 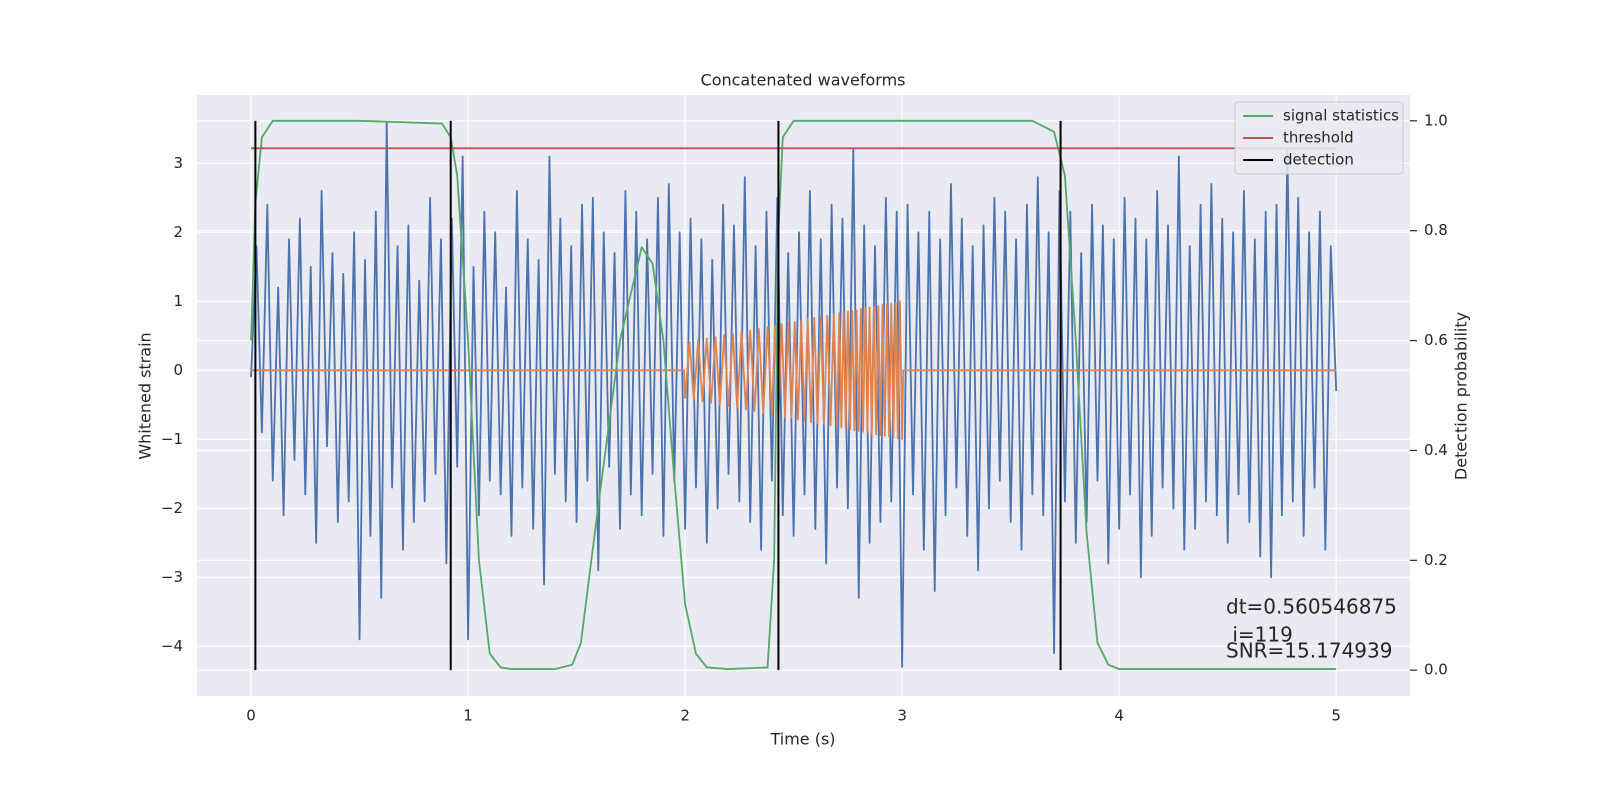 What do you see at coordinates (172, 508) in the screenshot?
I see `y-tick-label: −2` at bounding box center [172, 508].